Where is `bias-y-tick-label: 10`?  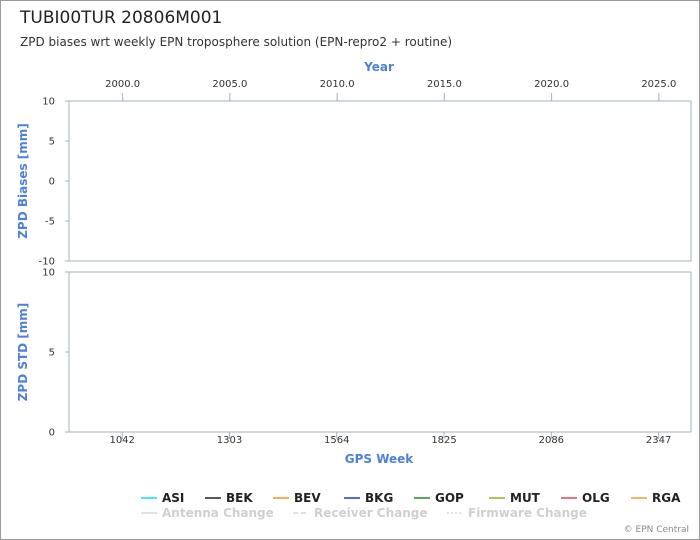 bias-y-tick-label: 10 is located at coordinates (48, 102).